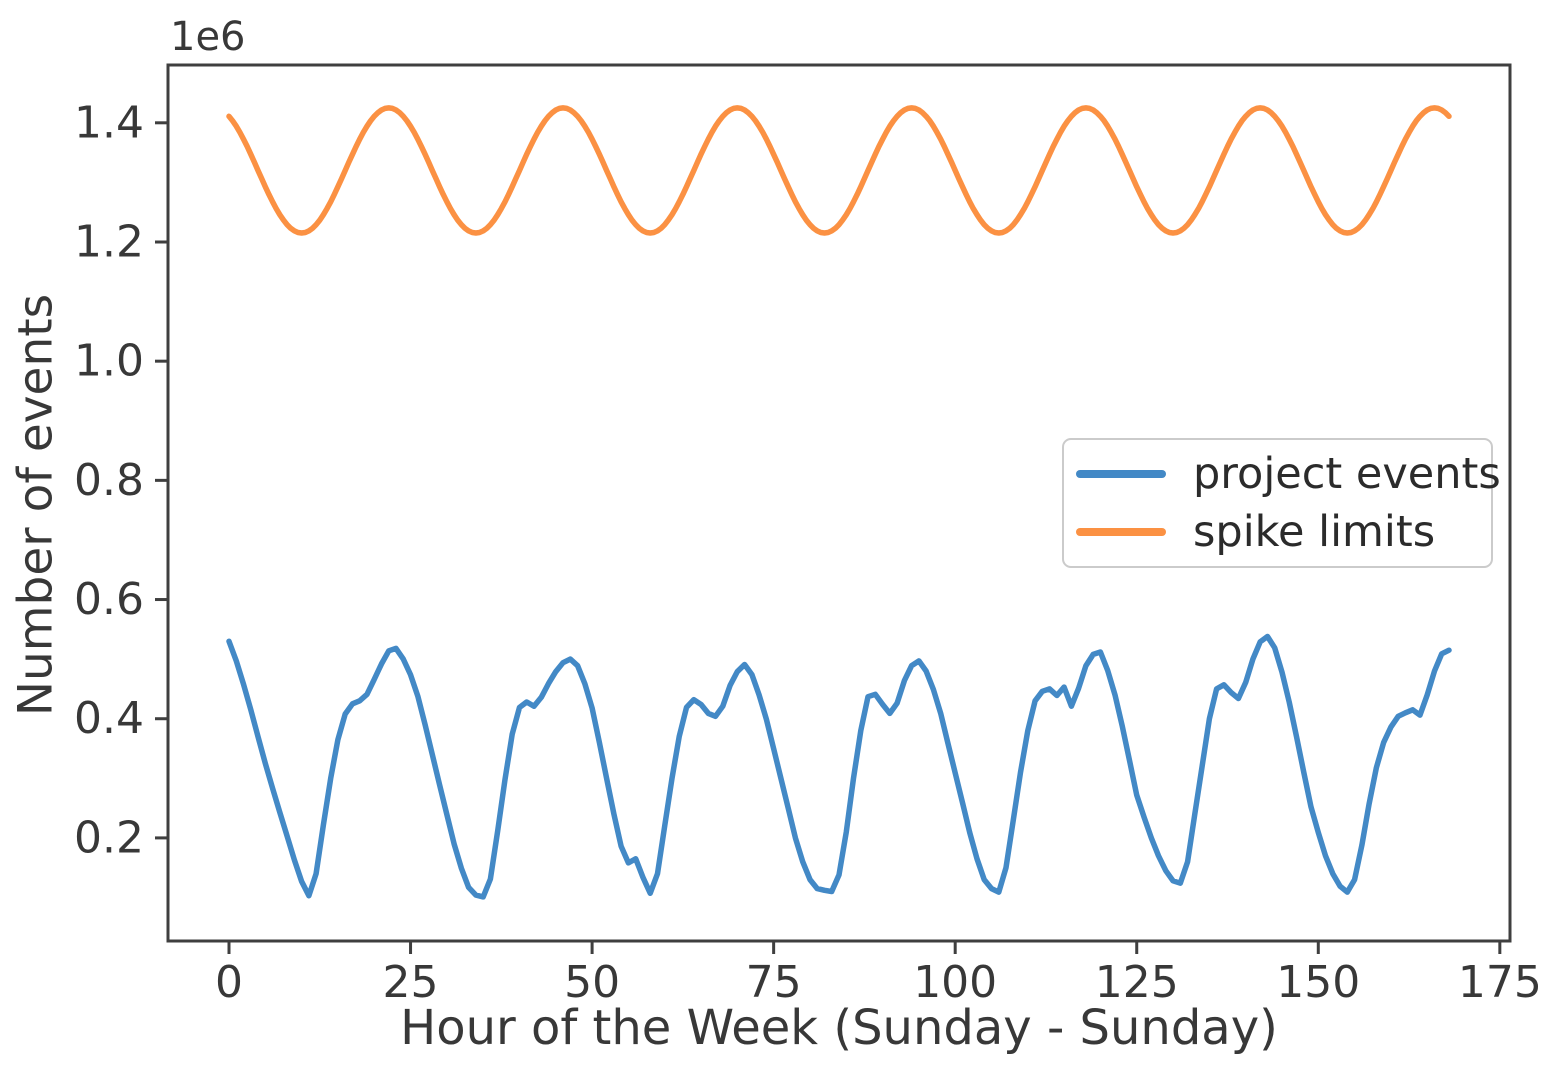  I want to click on legend-line-swatch-orange, so click(1121, 532).